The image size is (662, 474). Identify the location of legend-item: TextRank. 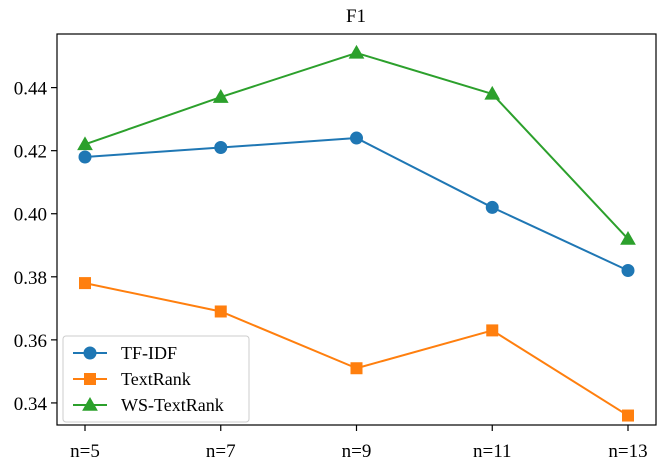
(132, 379).